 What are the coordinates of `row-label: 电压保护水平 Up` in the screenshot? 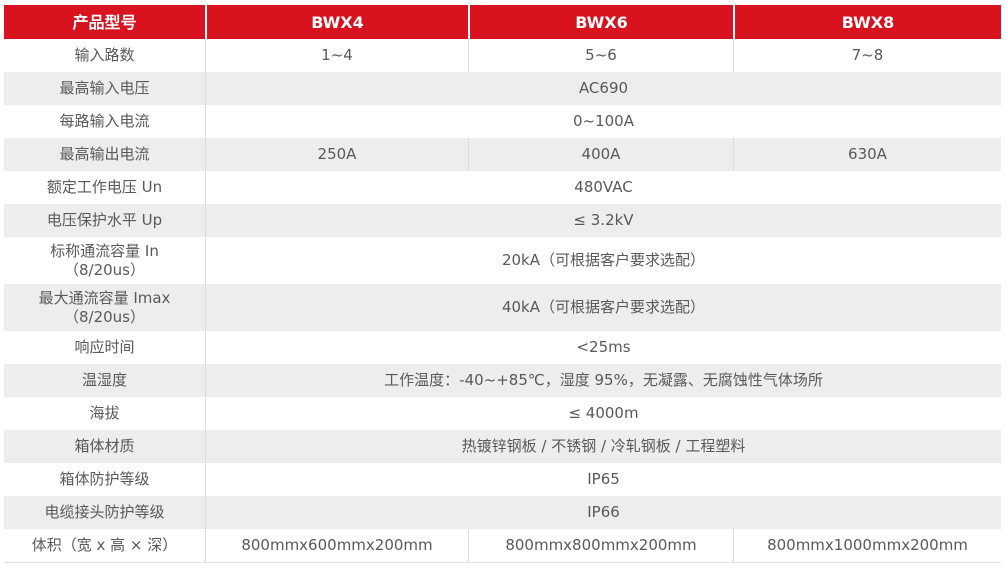 It's located at (104, 220).